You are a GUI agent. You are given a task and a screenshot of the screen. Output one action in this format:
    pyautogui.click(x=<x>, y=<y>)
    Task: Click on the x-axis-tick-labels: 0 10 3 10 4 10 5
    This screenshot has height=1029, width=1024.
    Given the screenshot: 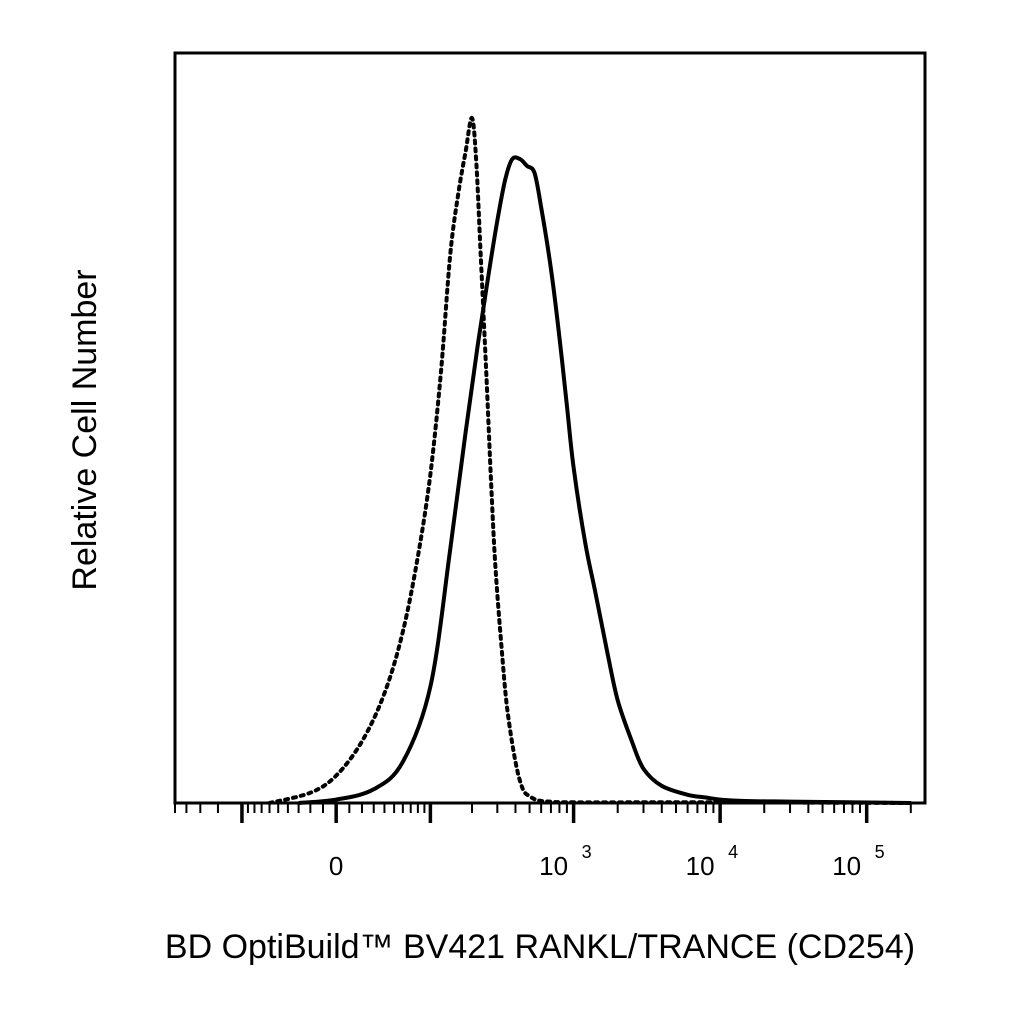 What is the action you would take?
    pyautogui.click(x=607, y=861)
    